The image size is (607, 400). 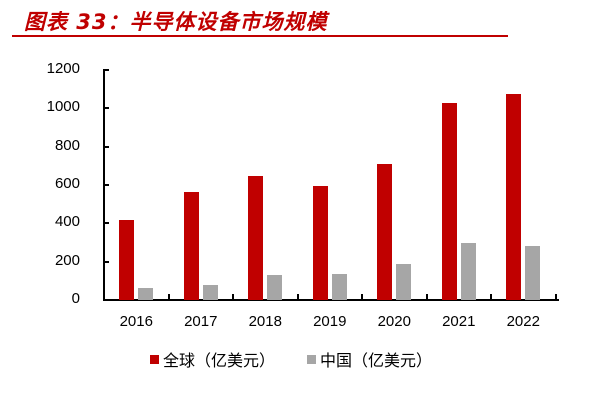 What do you see at coordinates (67, 145) in the screenshot?
I see `y-tick-label: 800` at bounding box center [67, 145].